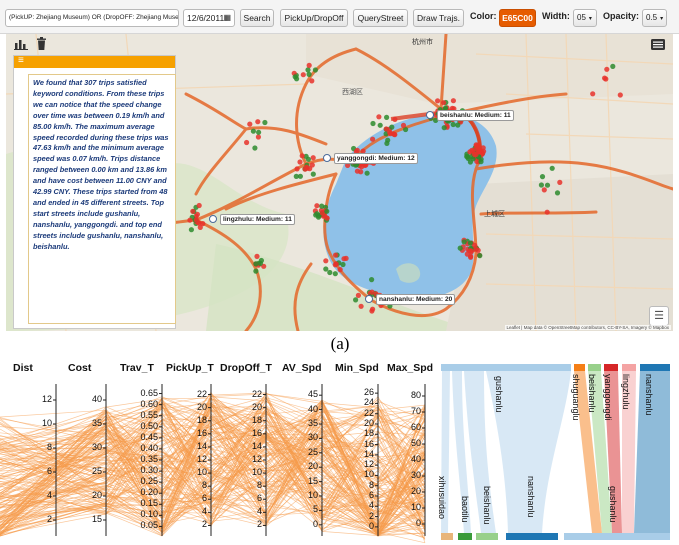 This screenshot has height=545, width=679. I want to click on pc-tick-label: 4, so click(204, 511).